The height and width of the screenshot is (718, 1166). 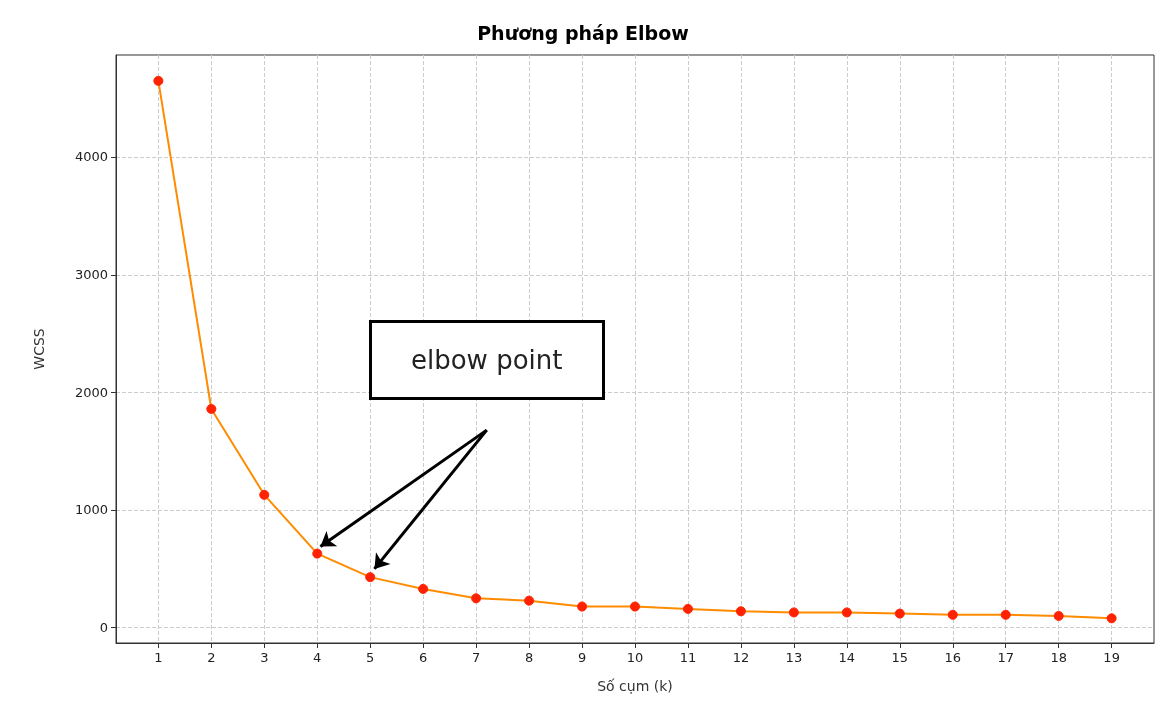 I want to click on x-axis-title: Số cụm (k), so click(x=635, y=686).